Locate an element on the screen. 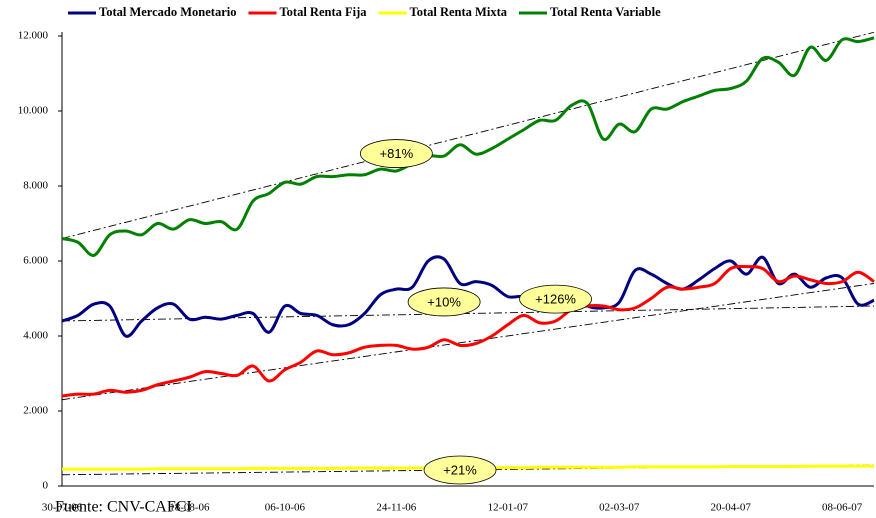 This screenshot has height=518, width=876. x-tick-label: 24-11-06 is located at coordinates (396, 508).